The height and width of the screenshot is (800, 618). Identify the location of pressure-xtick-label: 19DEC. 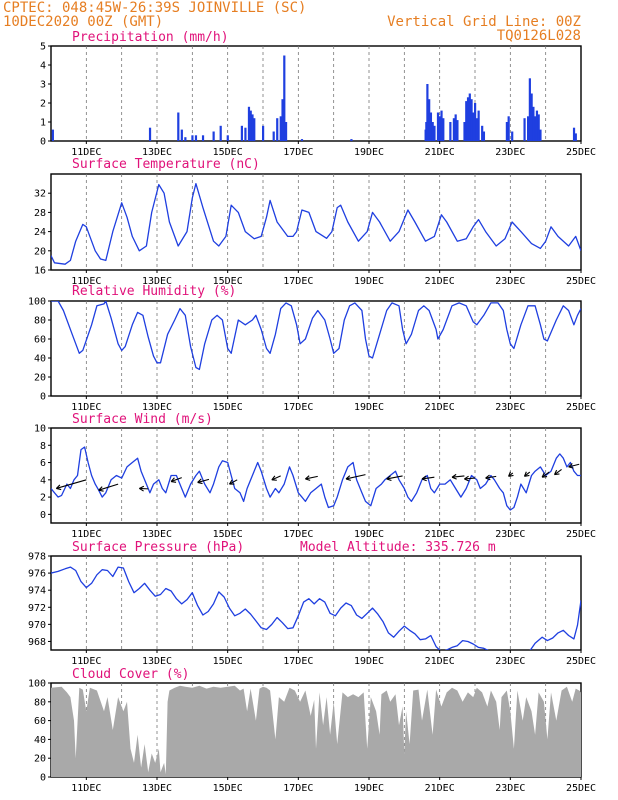
(369, 661).